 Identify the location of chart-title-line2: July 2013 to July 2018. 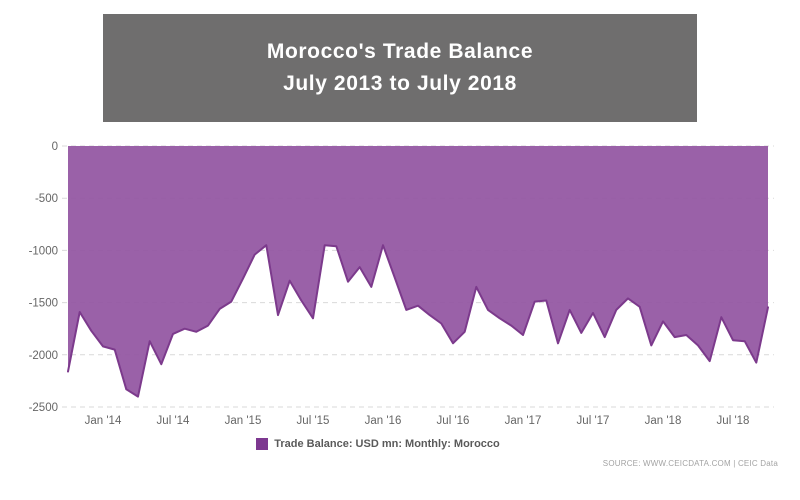
(400, 83).